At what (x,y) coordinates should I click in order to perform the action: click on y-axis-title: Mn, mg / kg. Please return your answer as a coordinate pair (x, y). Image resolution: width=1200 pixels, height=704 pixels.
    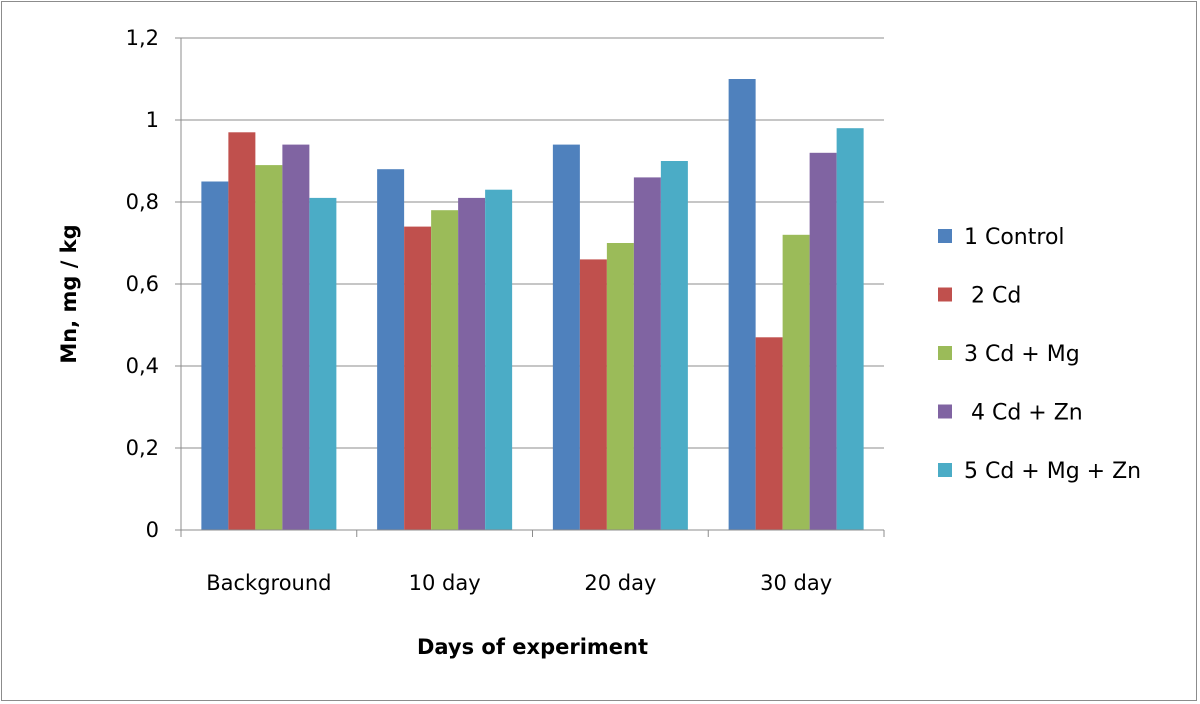
    Looking at the image, I should click on (69, 293).